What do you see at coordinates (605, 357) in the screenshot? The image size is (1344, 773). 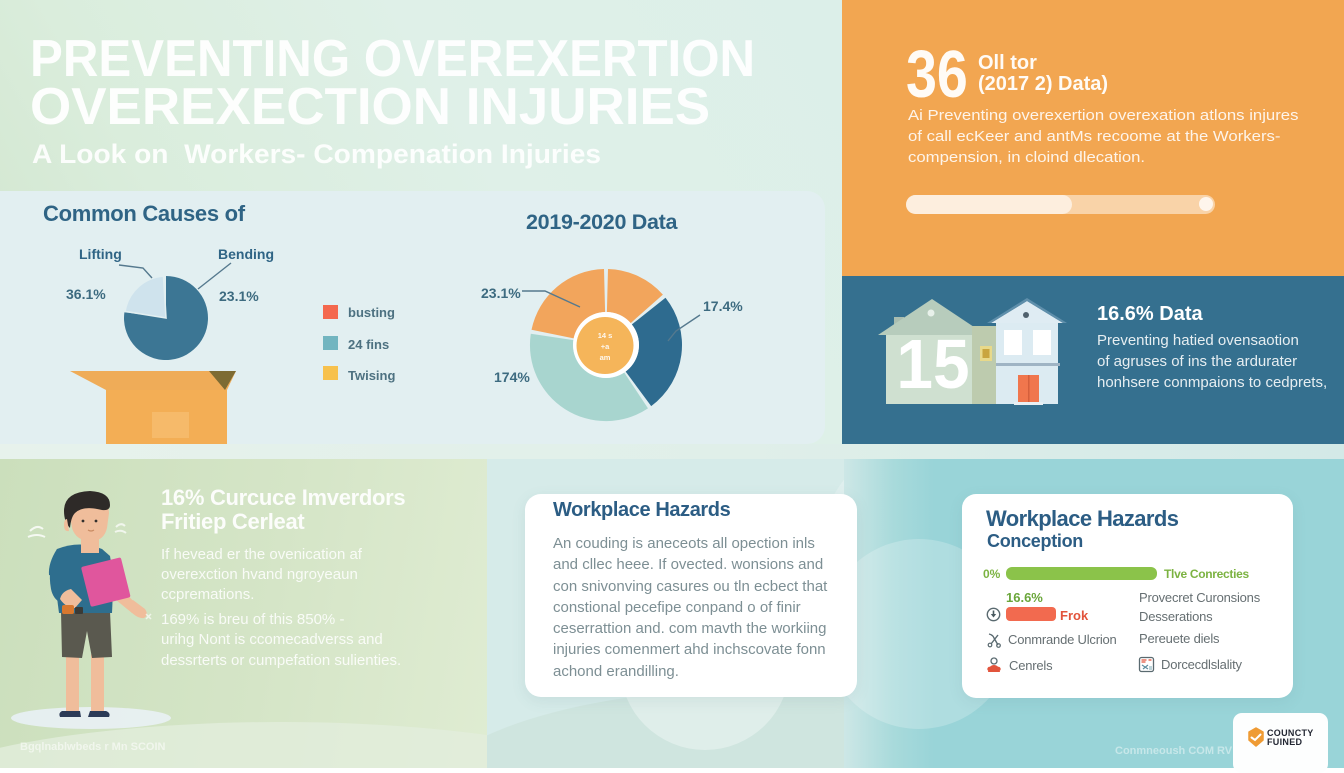 I see `svg-text: am` at bounding box center [605, 357].